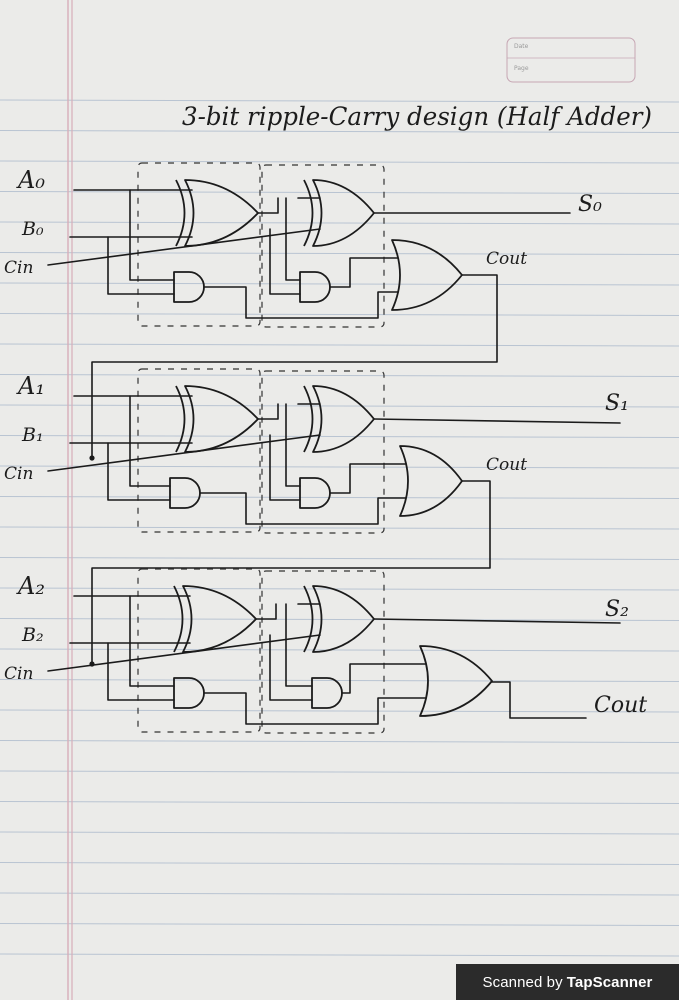 The height and width of the screenshot is (1000, 679). What do you see at coordinates (18, 268) in the screenshot?
I see `input-cin-label-0: Cin` at bounding box center [18, 268].